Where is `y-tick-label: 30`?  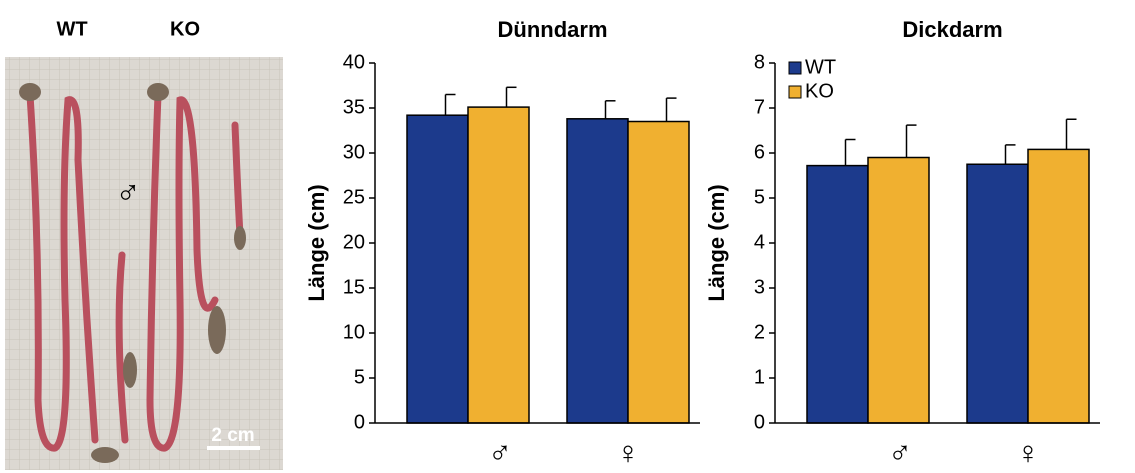 y-tick-label: 30 is located at coordinates (354, 152).